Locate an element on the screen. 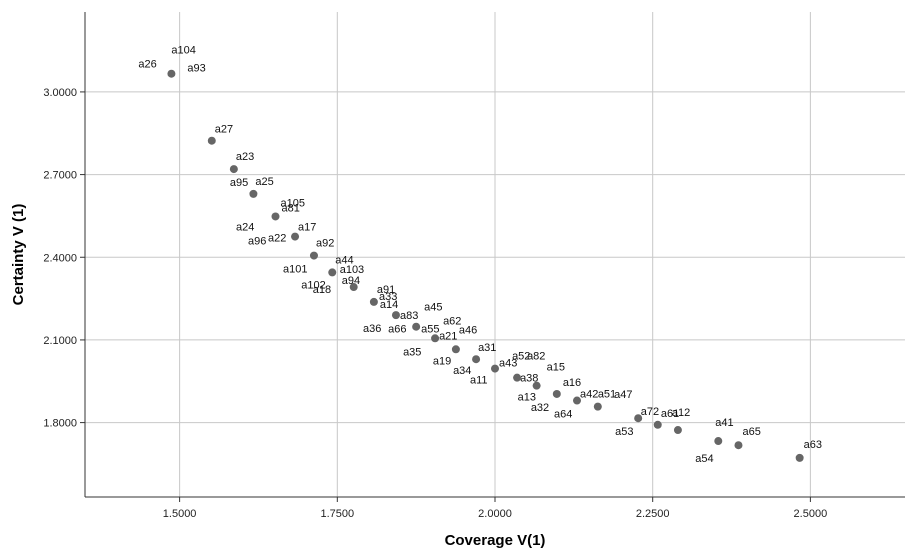  point-label: a16 is located at coordinates (572, 383).